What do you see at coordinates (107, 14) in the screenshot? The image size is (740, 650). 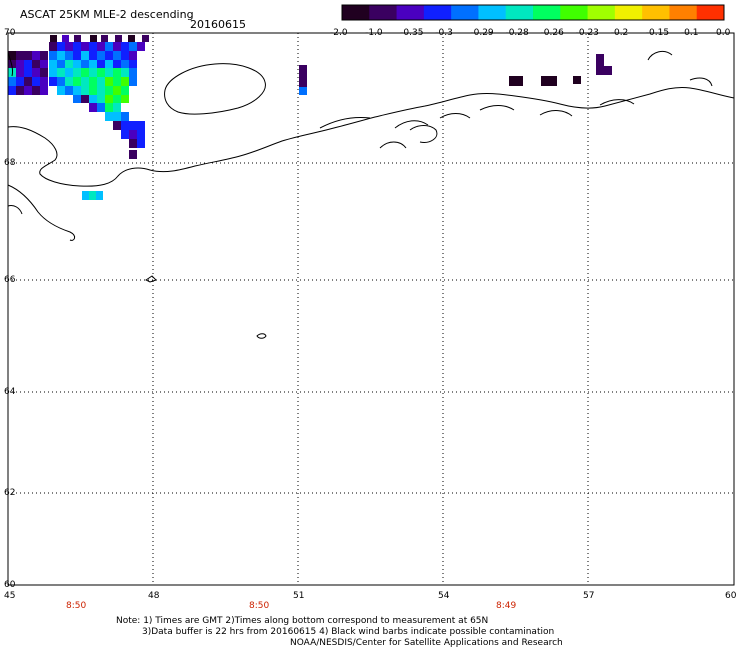 I see `map-title: ASCAT 25KM MLE-2 descending` at bounding box center [107, 14].